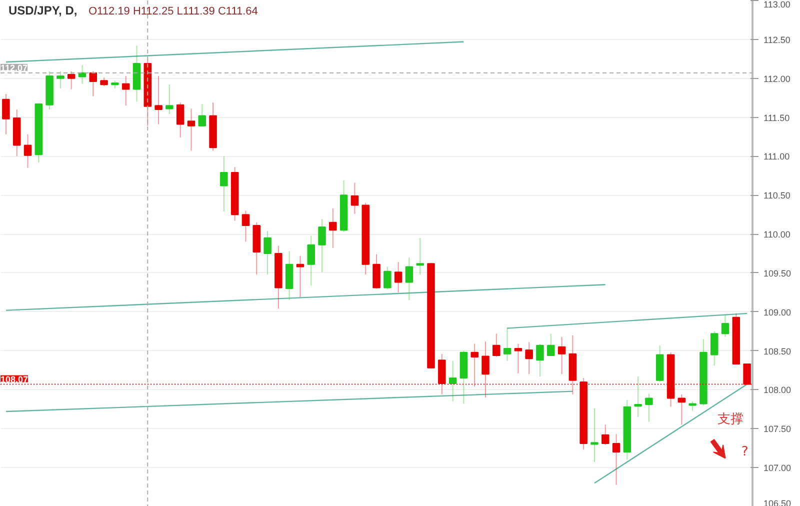 This screenshot has height=506, width=800. I want to click on chart-subtitle: O112.19 H112.25 L111.39 C111.64, so click(173, 12).